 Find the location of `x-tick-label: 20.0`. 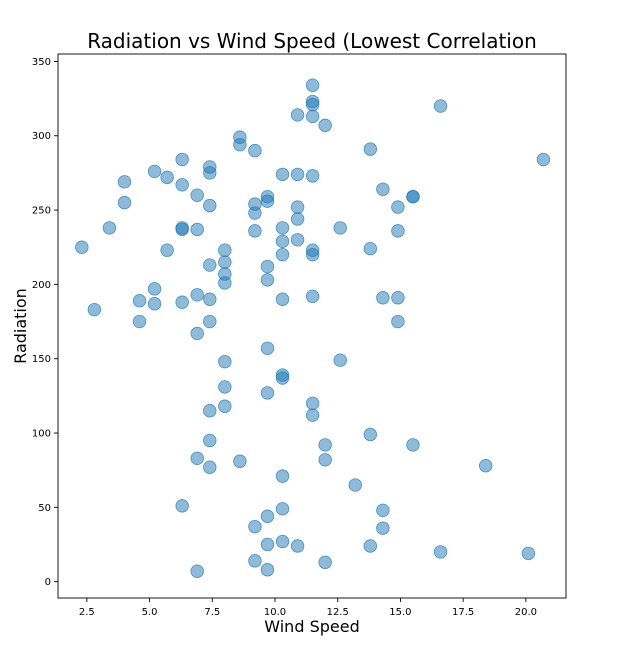

x-tick-label: 20.0 is located at coordinates (526, 612).